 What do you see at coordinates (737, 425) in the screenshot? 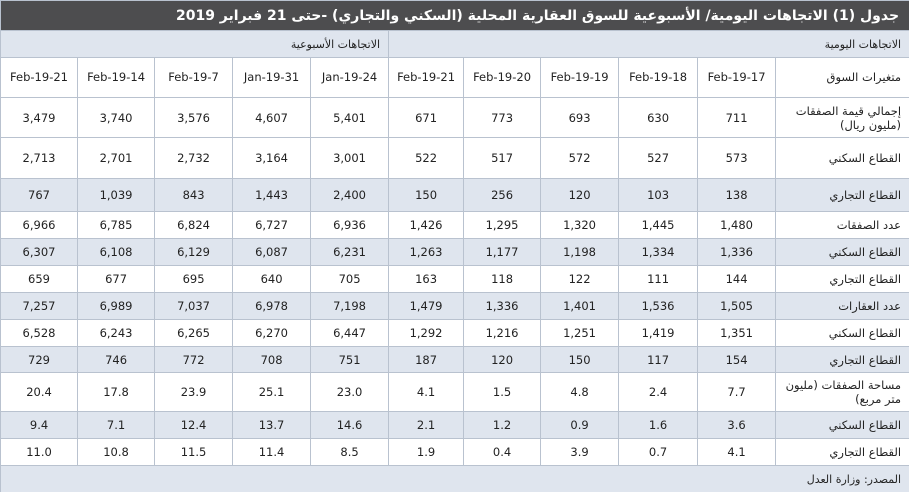
I see `cell: 3.6` at bounding box center [737, 425].